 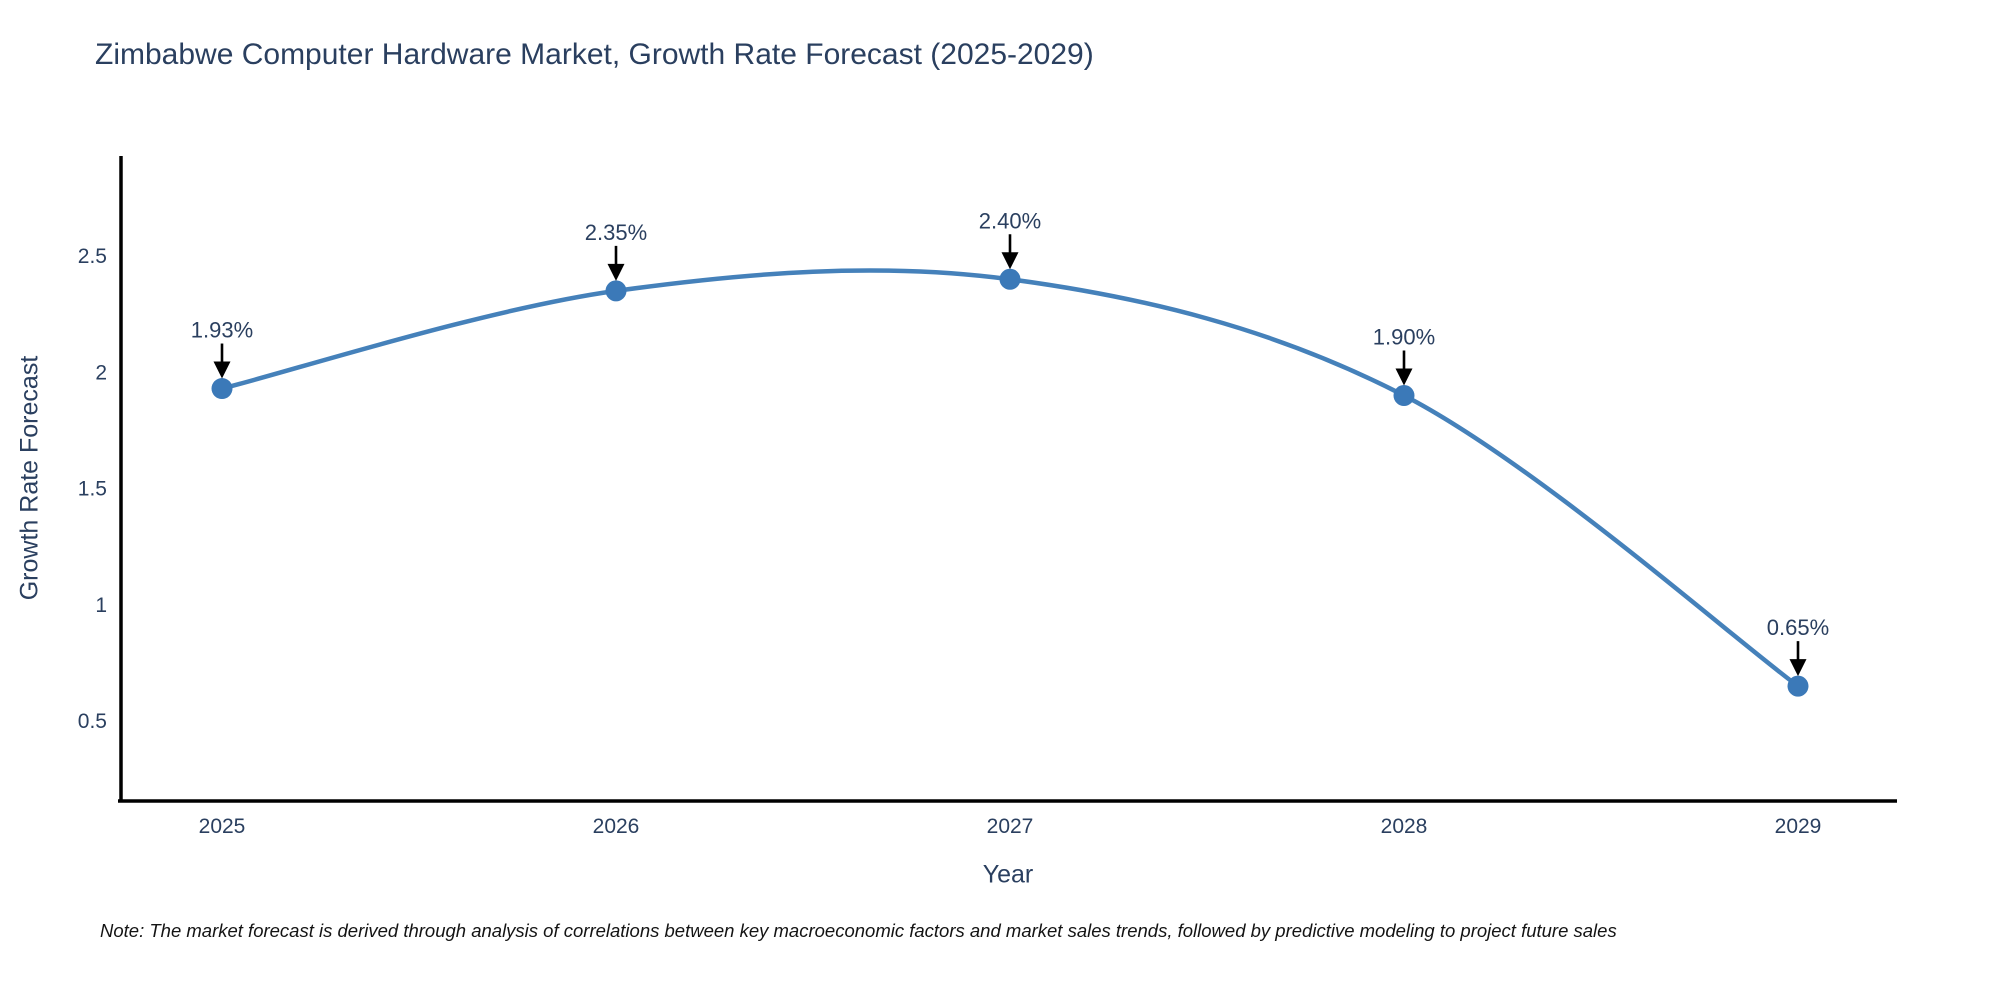 What do you see at coordinates (1404, 395) in the screenshot?
I see `data-point-2028` at bounding box center [1404, 395].